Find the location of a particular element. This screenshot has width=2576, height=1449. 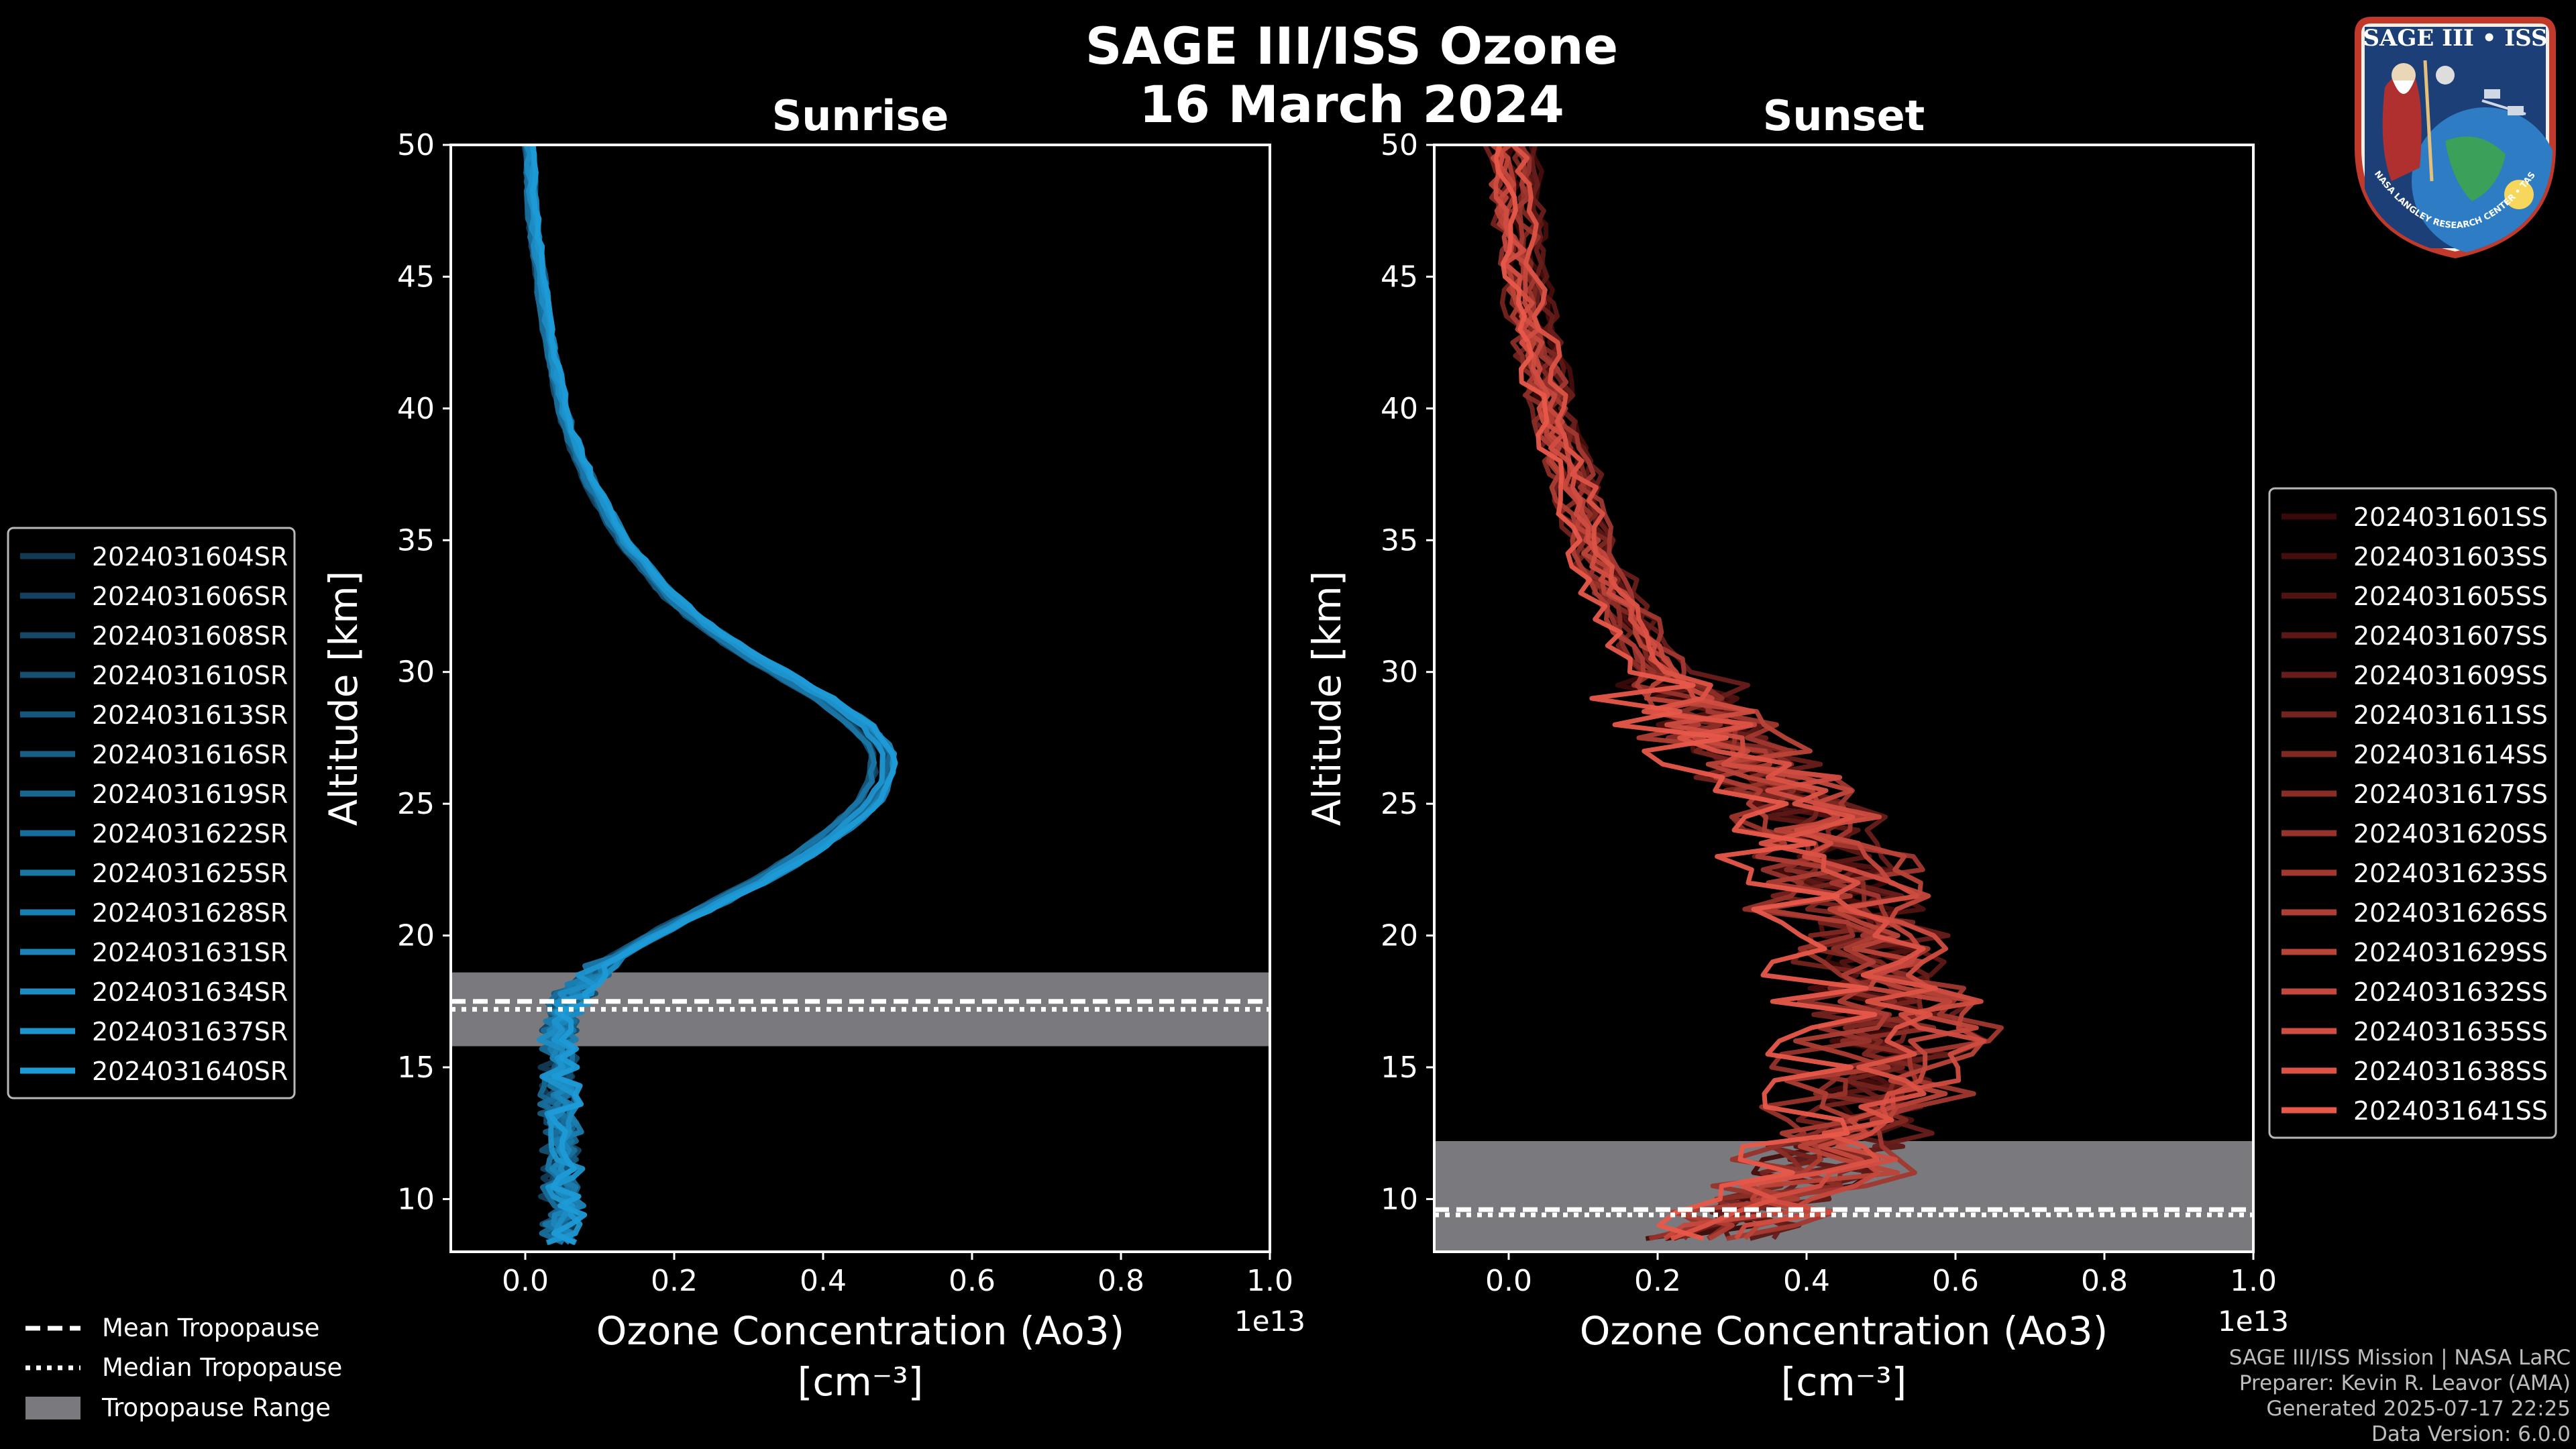

sunset-x-tick-label: 0.6 is located at coordinates (1955, 1281).